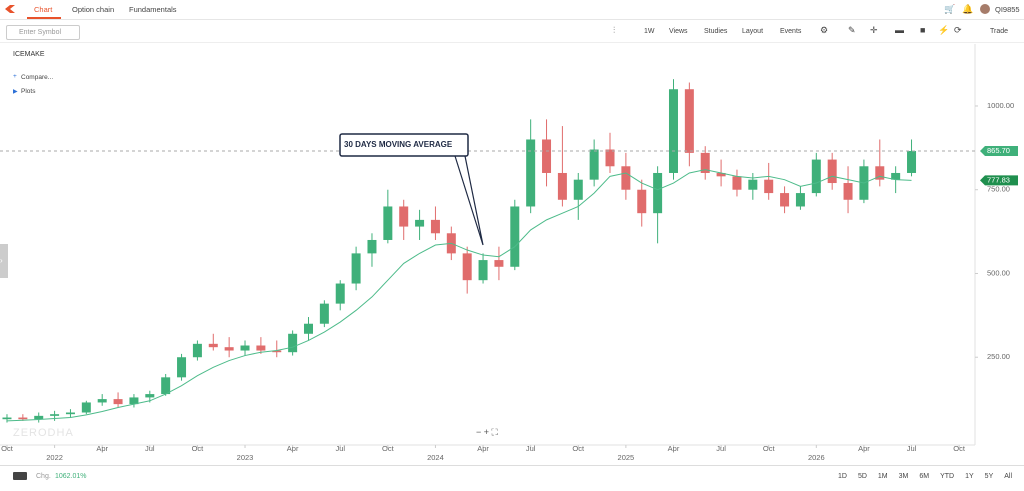 This screenshot has height=491, width=1024. I want to click on tab: Chart, so click(43, 9).